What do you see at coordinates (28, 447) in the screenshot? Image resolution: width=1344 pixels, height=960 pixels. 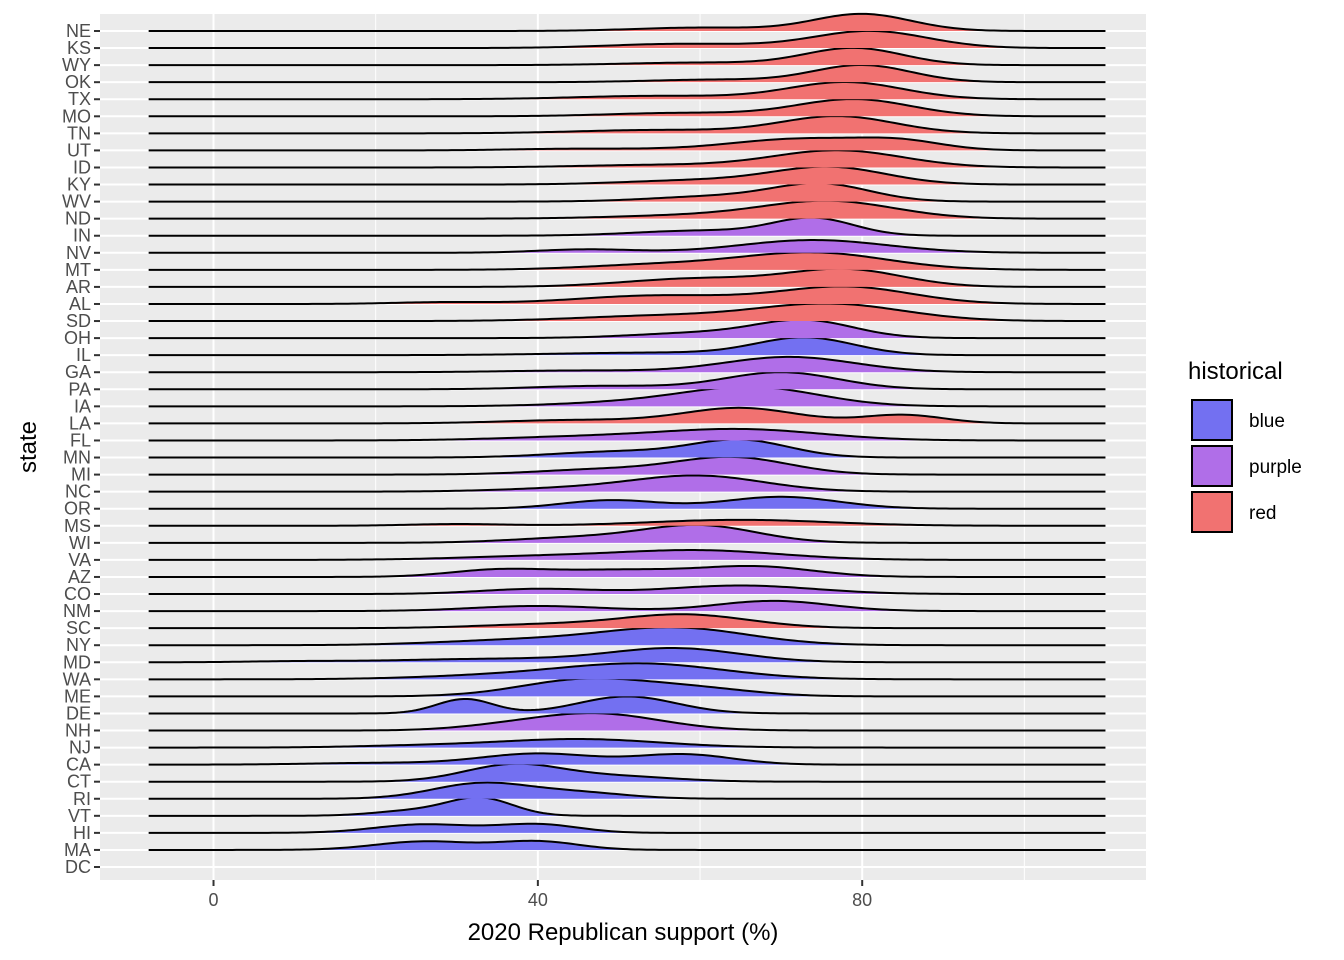 I see `y-axis-title: state` at bounding box center [28, 447].